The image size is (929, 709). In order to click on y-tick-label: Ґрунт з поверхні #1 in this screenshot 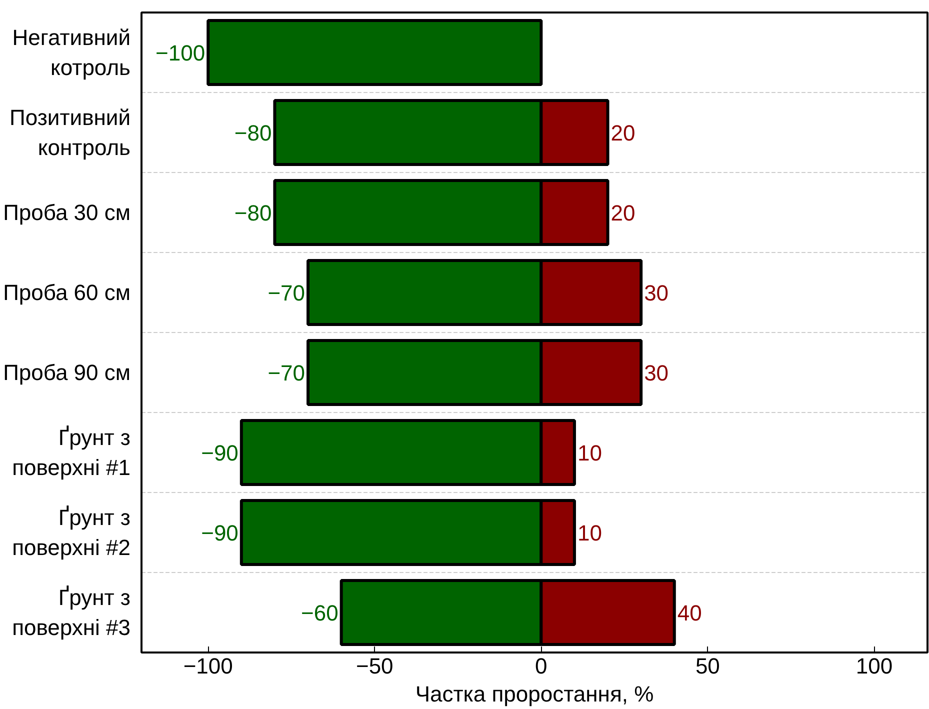, I will do `click(71, 452)`.